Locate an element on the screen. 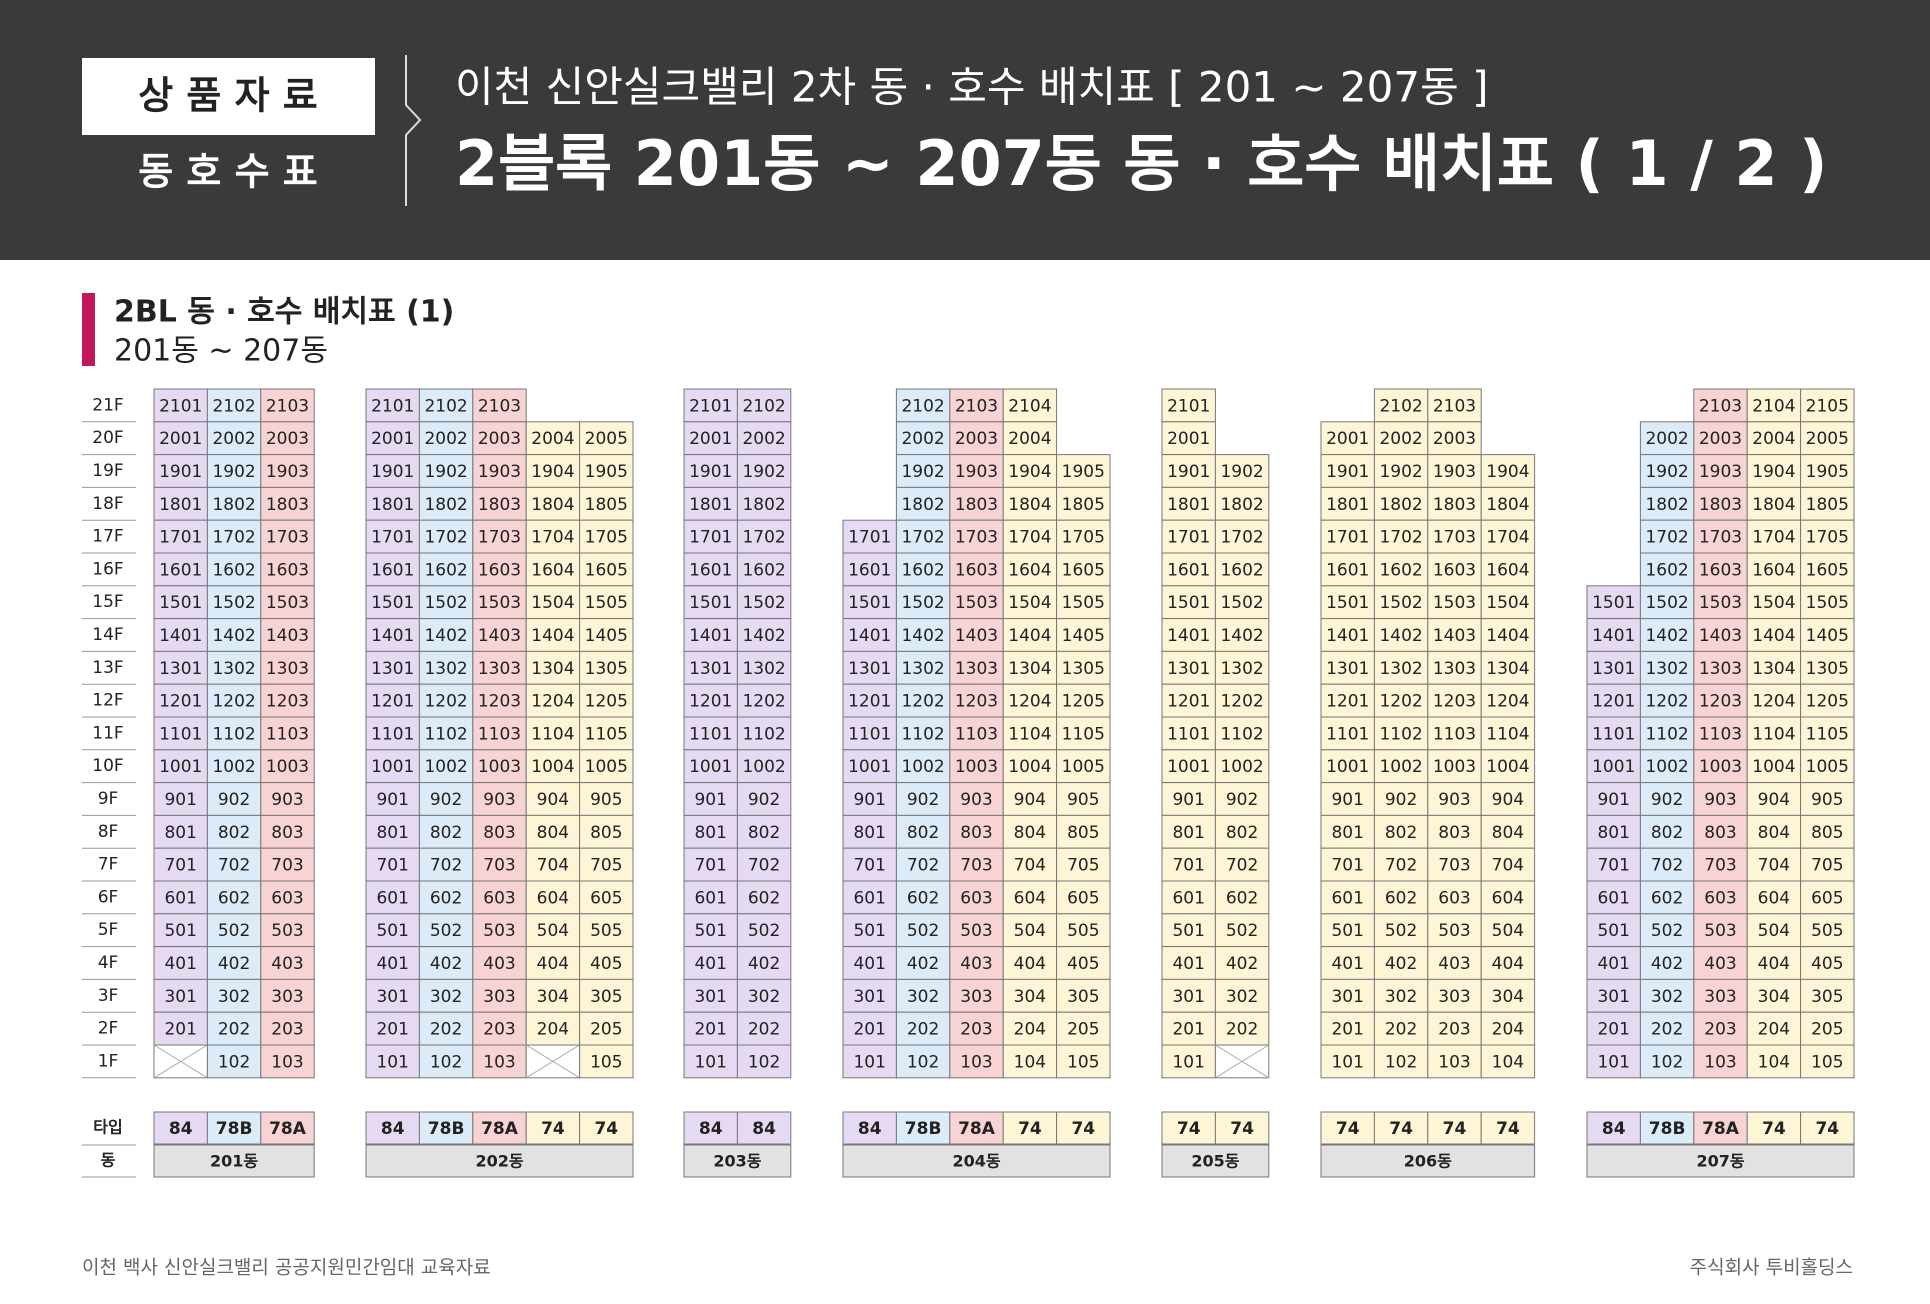 This screenshot has width=1930, height=1304. building-cell is located at coordinates (1720, 1161).